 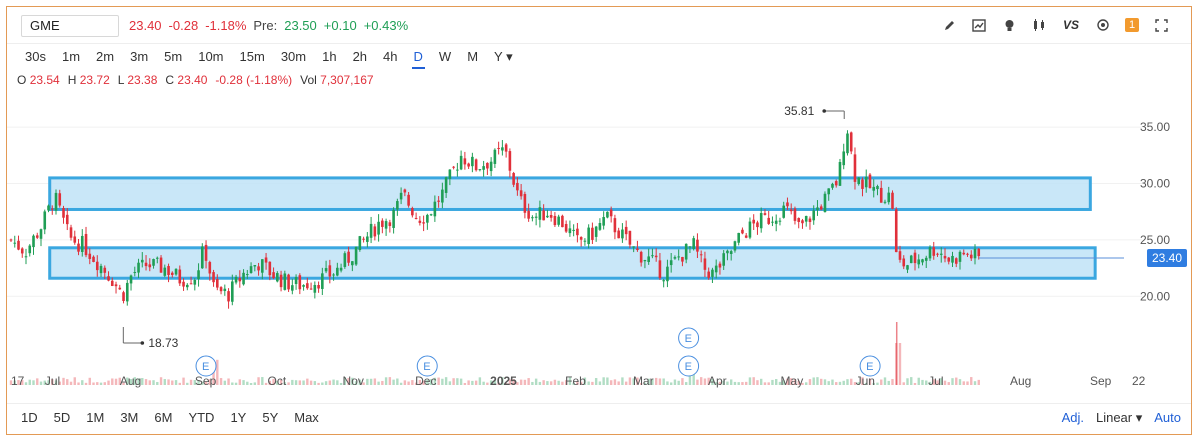 I want to click on interval-w: W, so click(x=445, y=56).